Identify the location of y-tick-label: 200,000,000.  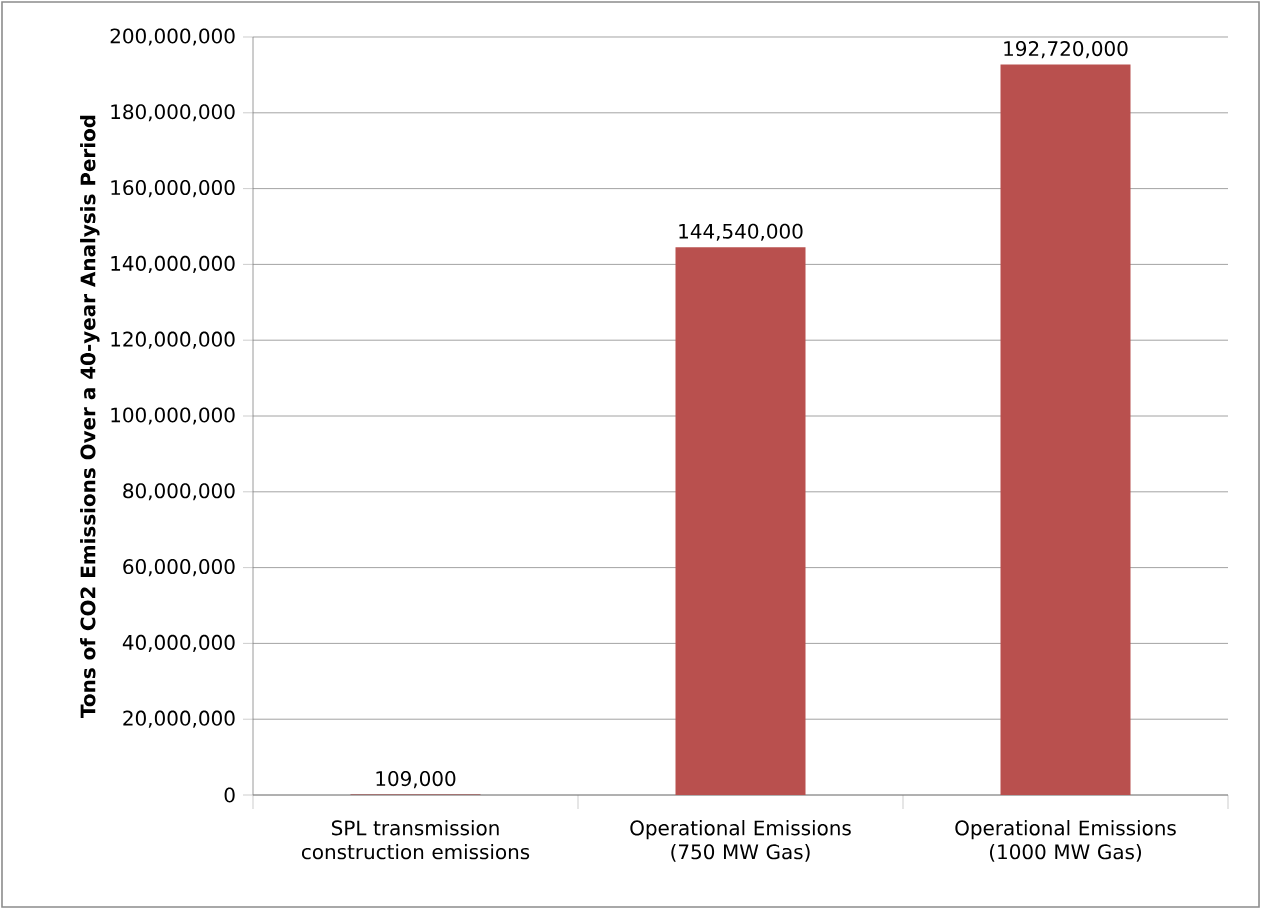
(172, 37).